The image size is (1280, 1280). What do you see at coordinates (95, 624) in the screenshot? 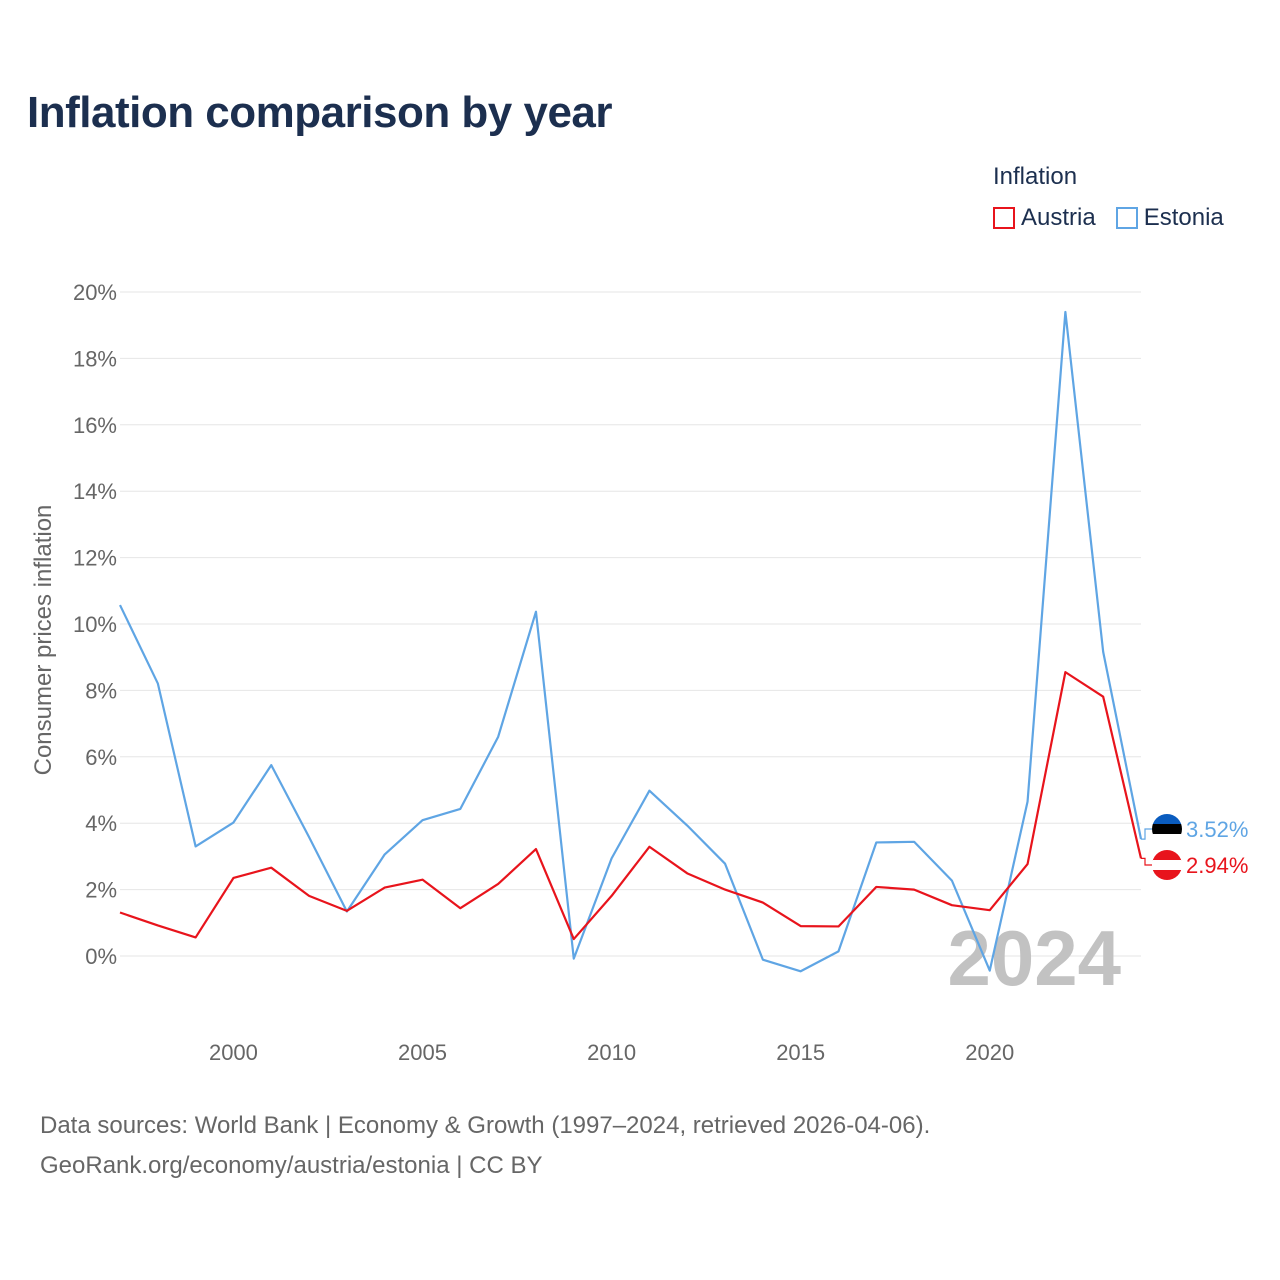
I see `y-tick-label: 10%` at bounding box center [95, 624].